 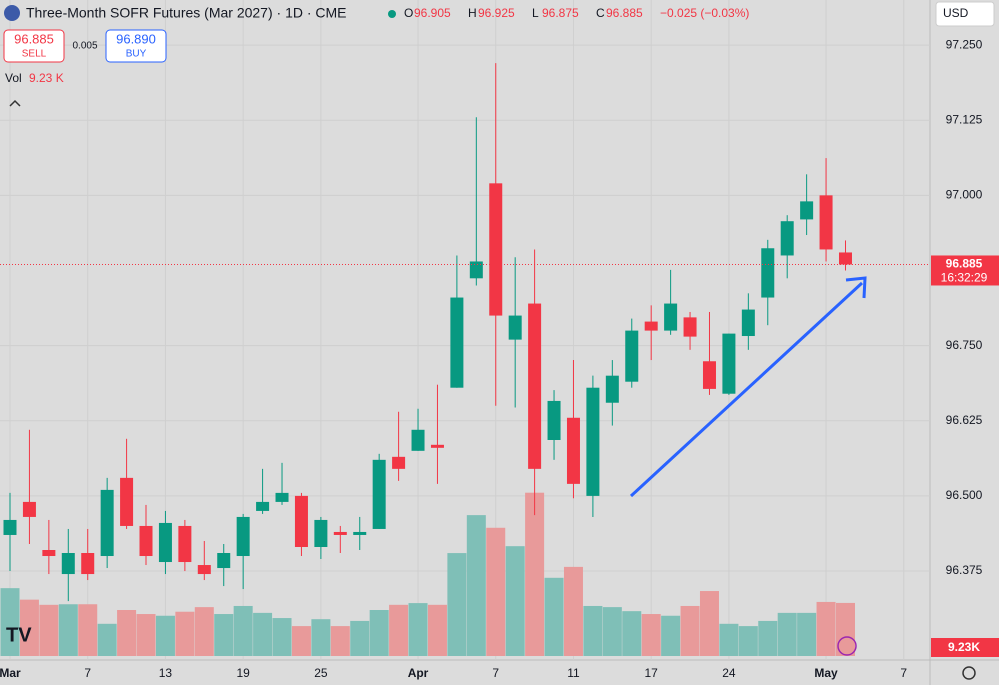 What do you see at coordinates (964, 345) in the screenshot?
I see `y-tick-label: 96.750` at bounding box center [964, 345].